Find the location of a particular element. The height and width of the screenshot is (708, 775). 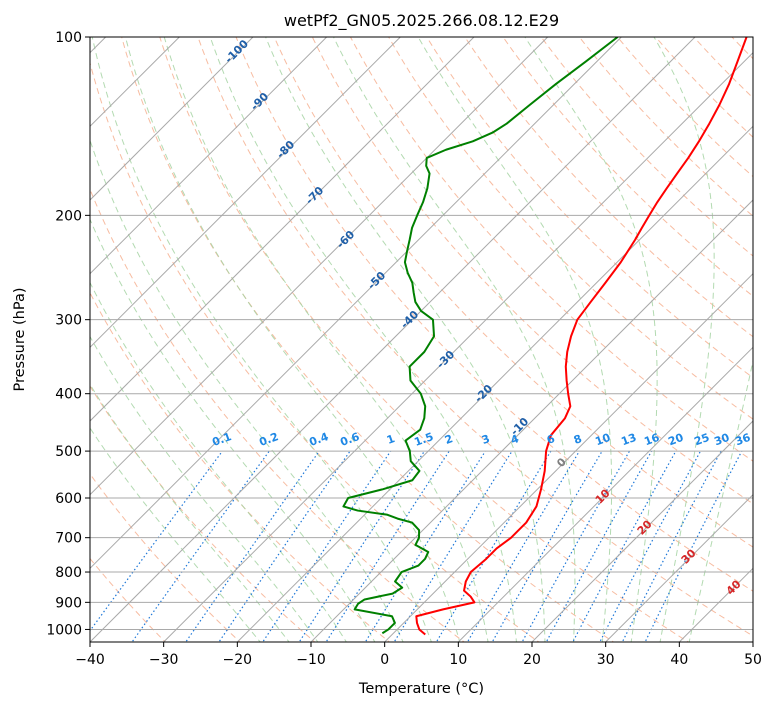

mixing-ratio-label: 10 is located at coordinates (602, 440).